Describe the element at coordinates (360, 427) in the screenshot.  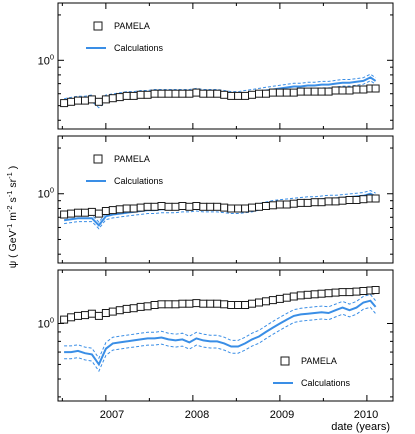
I see `x-axis-title: date (years)` at that location.